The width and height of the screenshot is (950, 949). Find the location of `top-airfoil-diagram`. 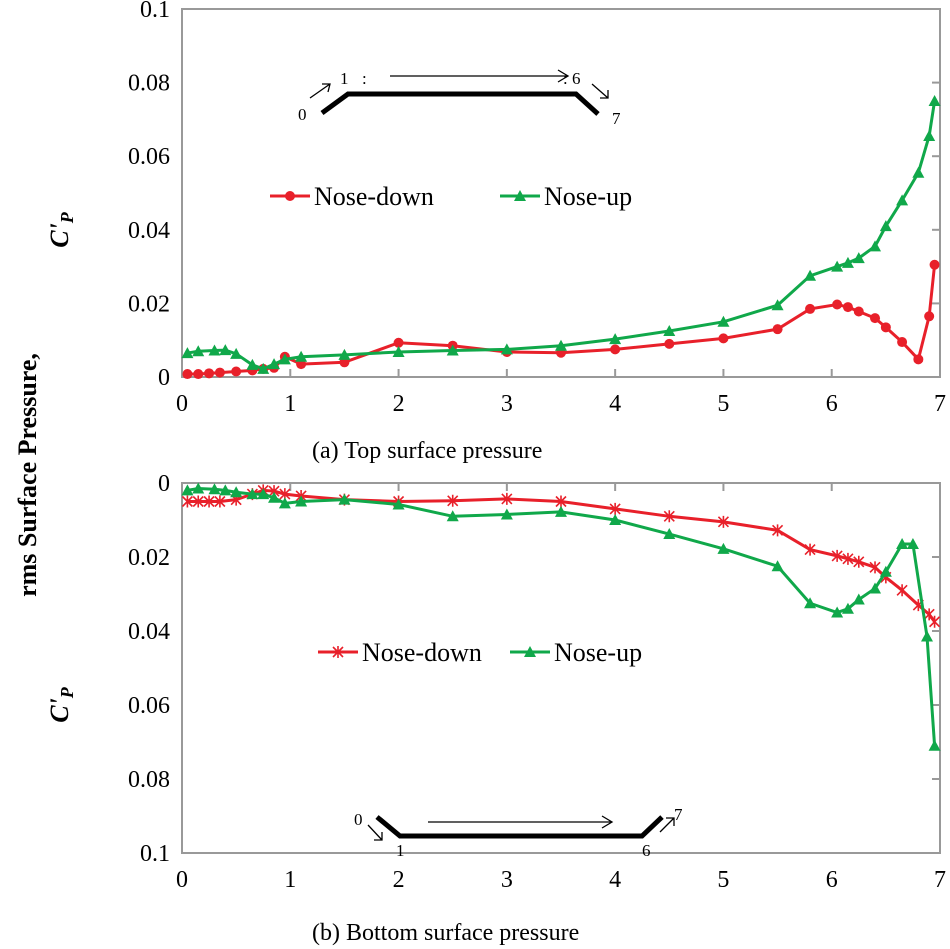

top-airfoil-diagram is located at coordinates (459, 92).